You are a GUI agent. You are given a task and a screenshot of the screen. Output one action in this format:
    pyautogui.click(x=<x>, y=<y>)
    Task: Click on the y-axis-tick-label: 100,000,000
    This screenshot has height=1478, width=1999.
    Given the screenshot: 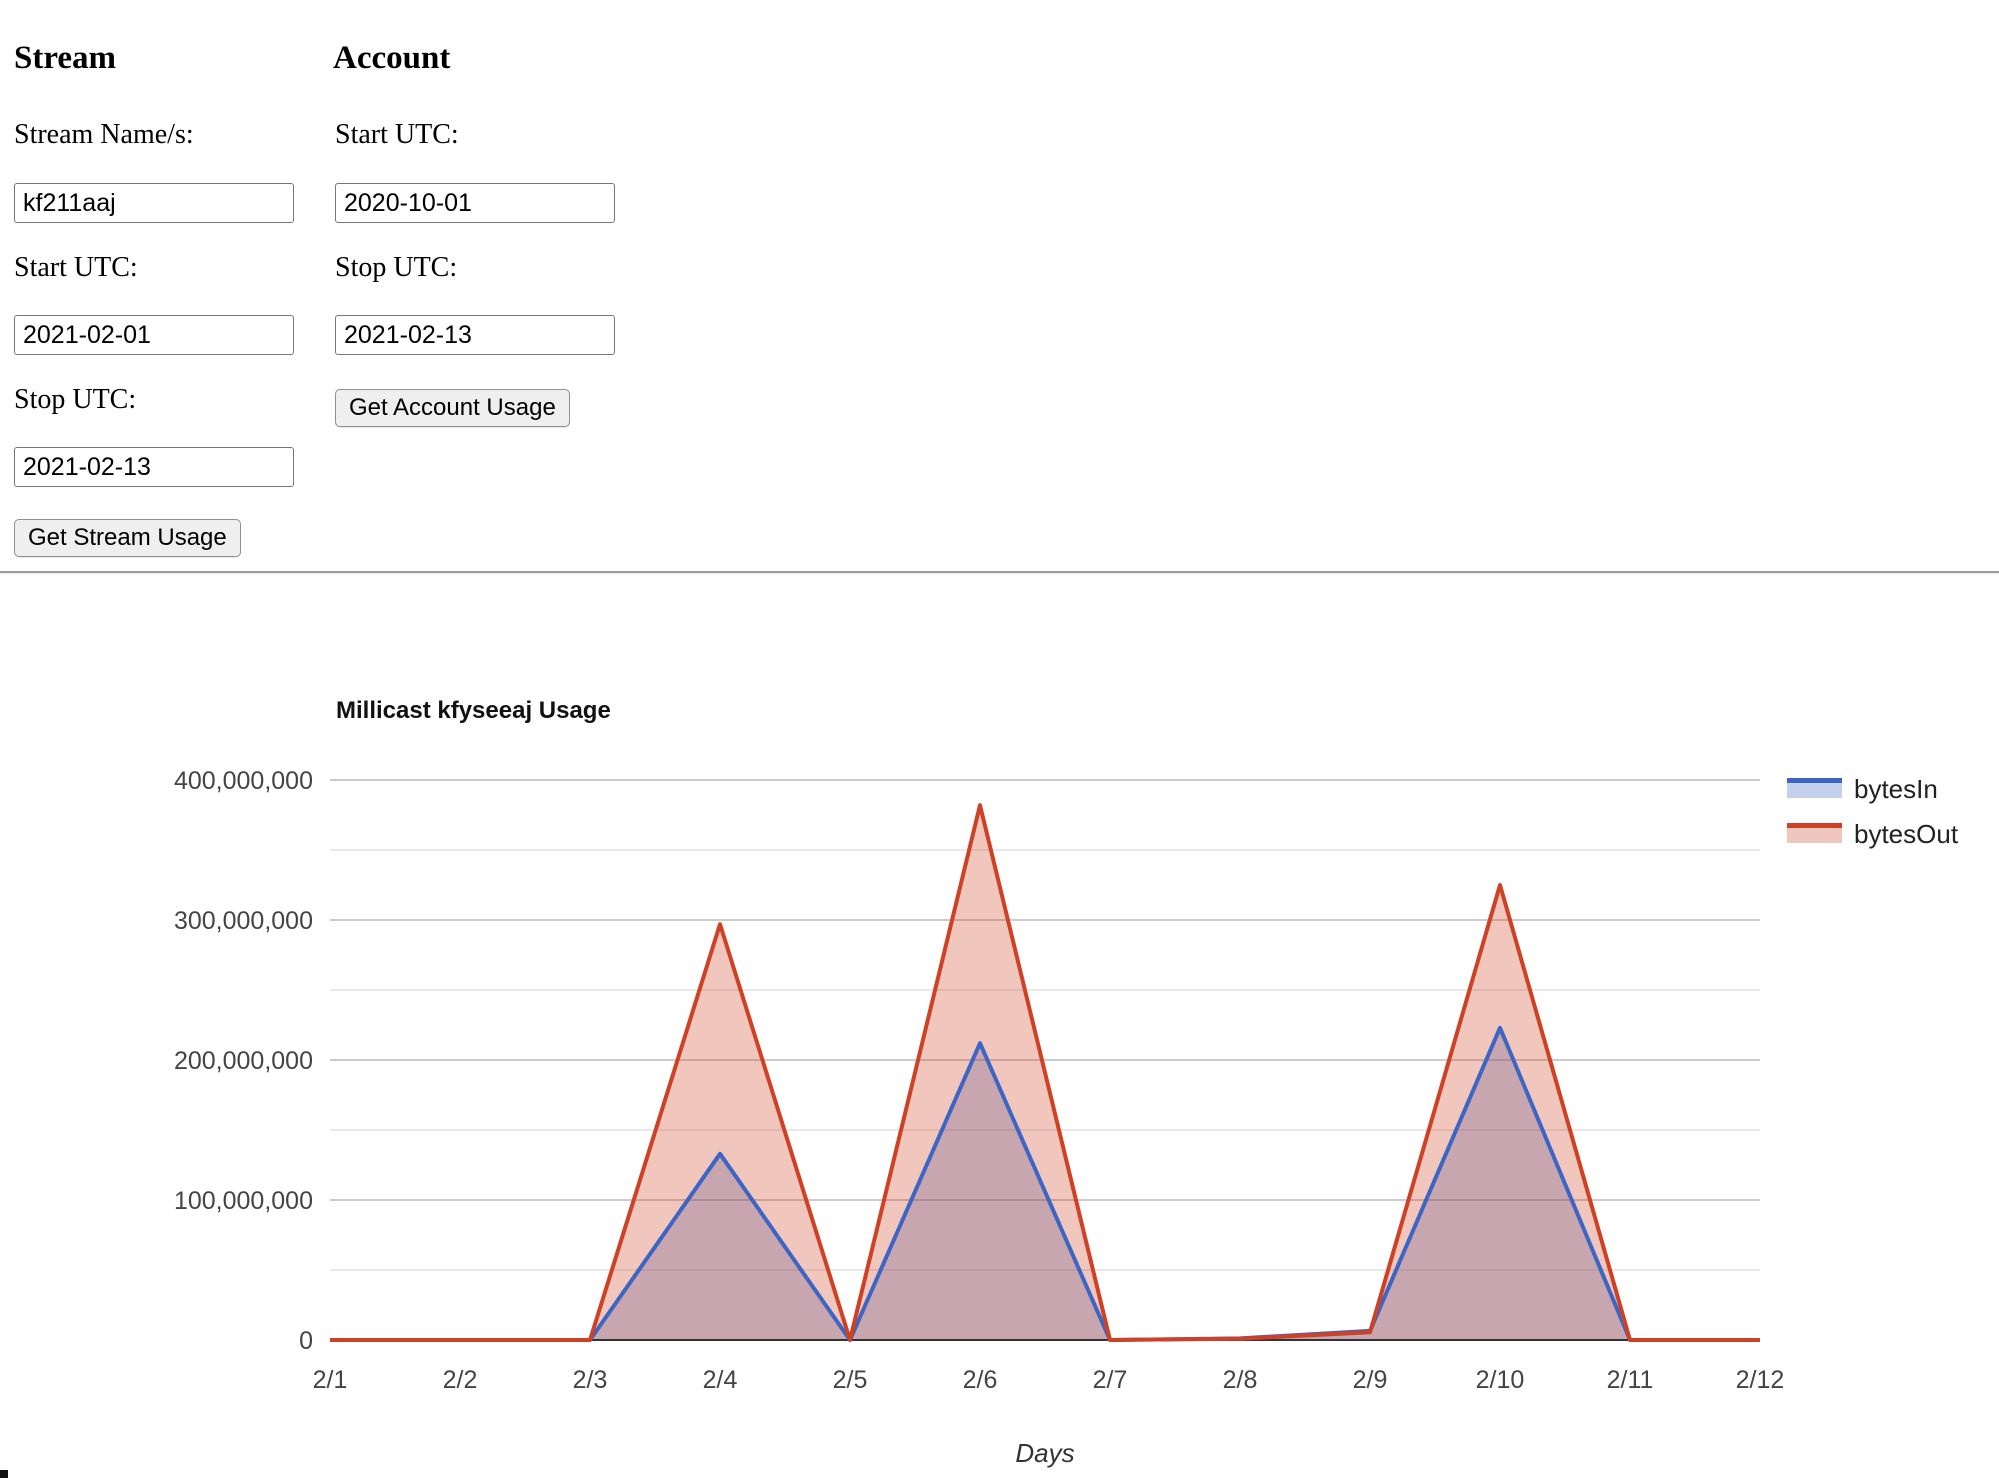 What is the action you would take?
    pyautogui.click(x=243, y=1201)
    